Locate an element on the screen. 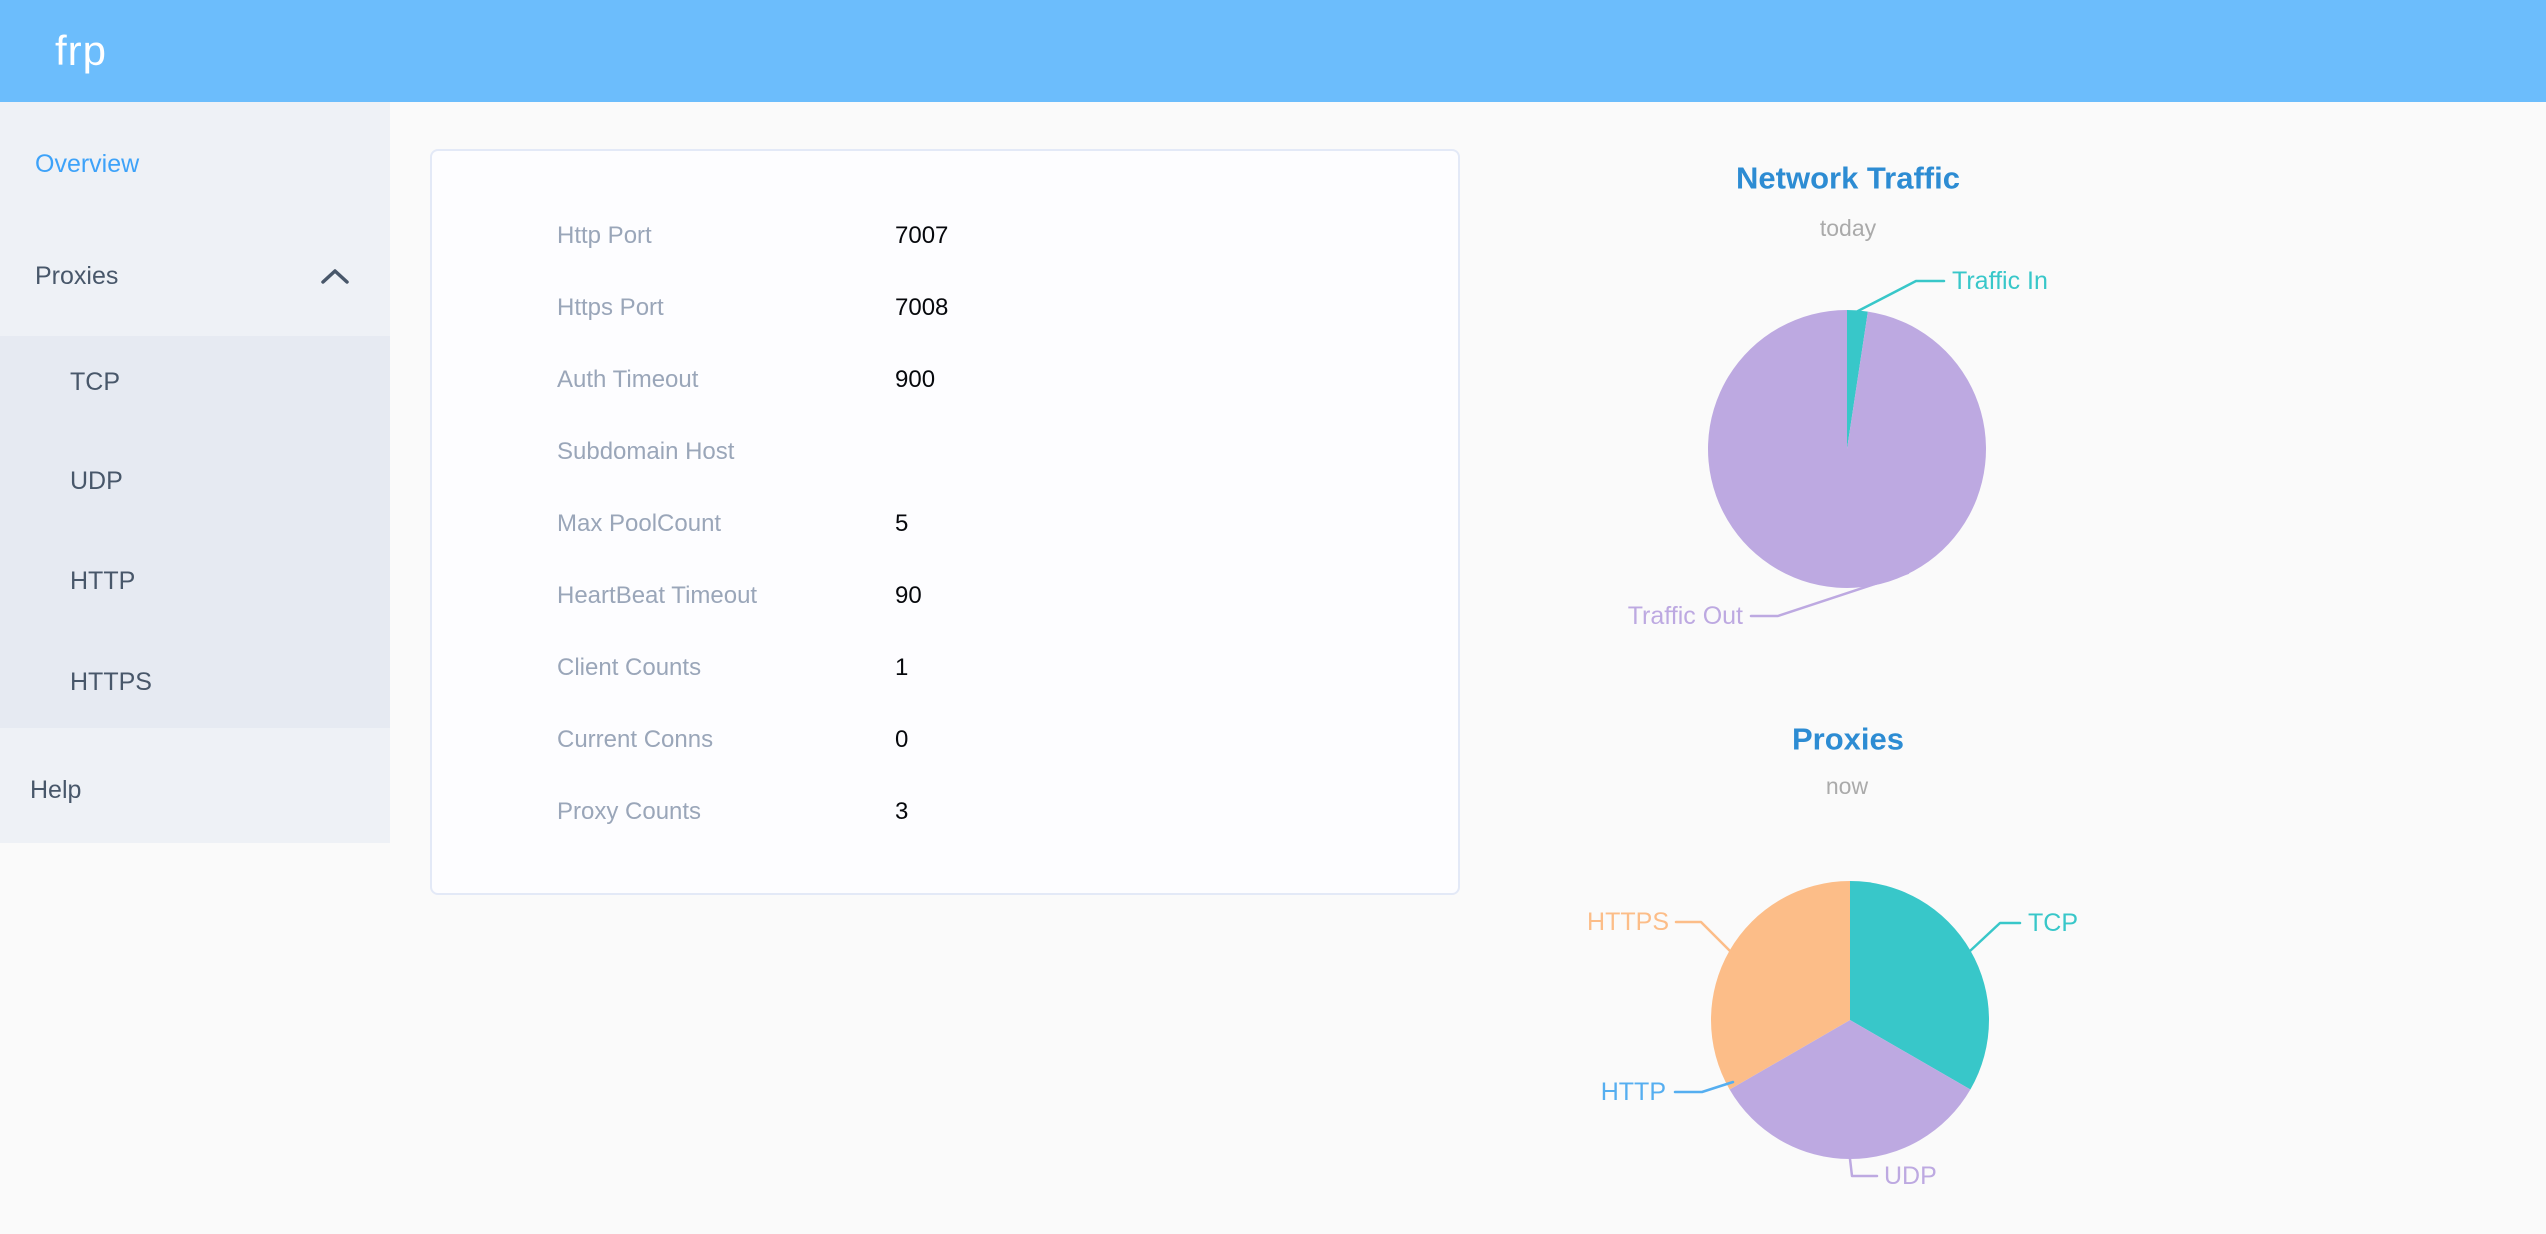 The height and width of the screenshot is (1234, 2546). info-row: Https Port 7008 is located at coordinates (945, 308).